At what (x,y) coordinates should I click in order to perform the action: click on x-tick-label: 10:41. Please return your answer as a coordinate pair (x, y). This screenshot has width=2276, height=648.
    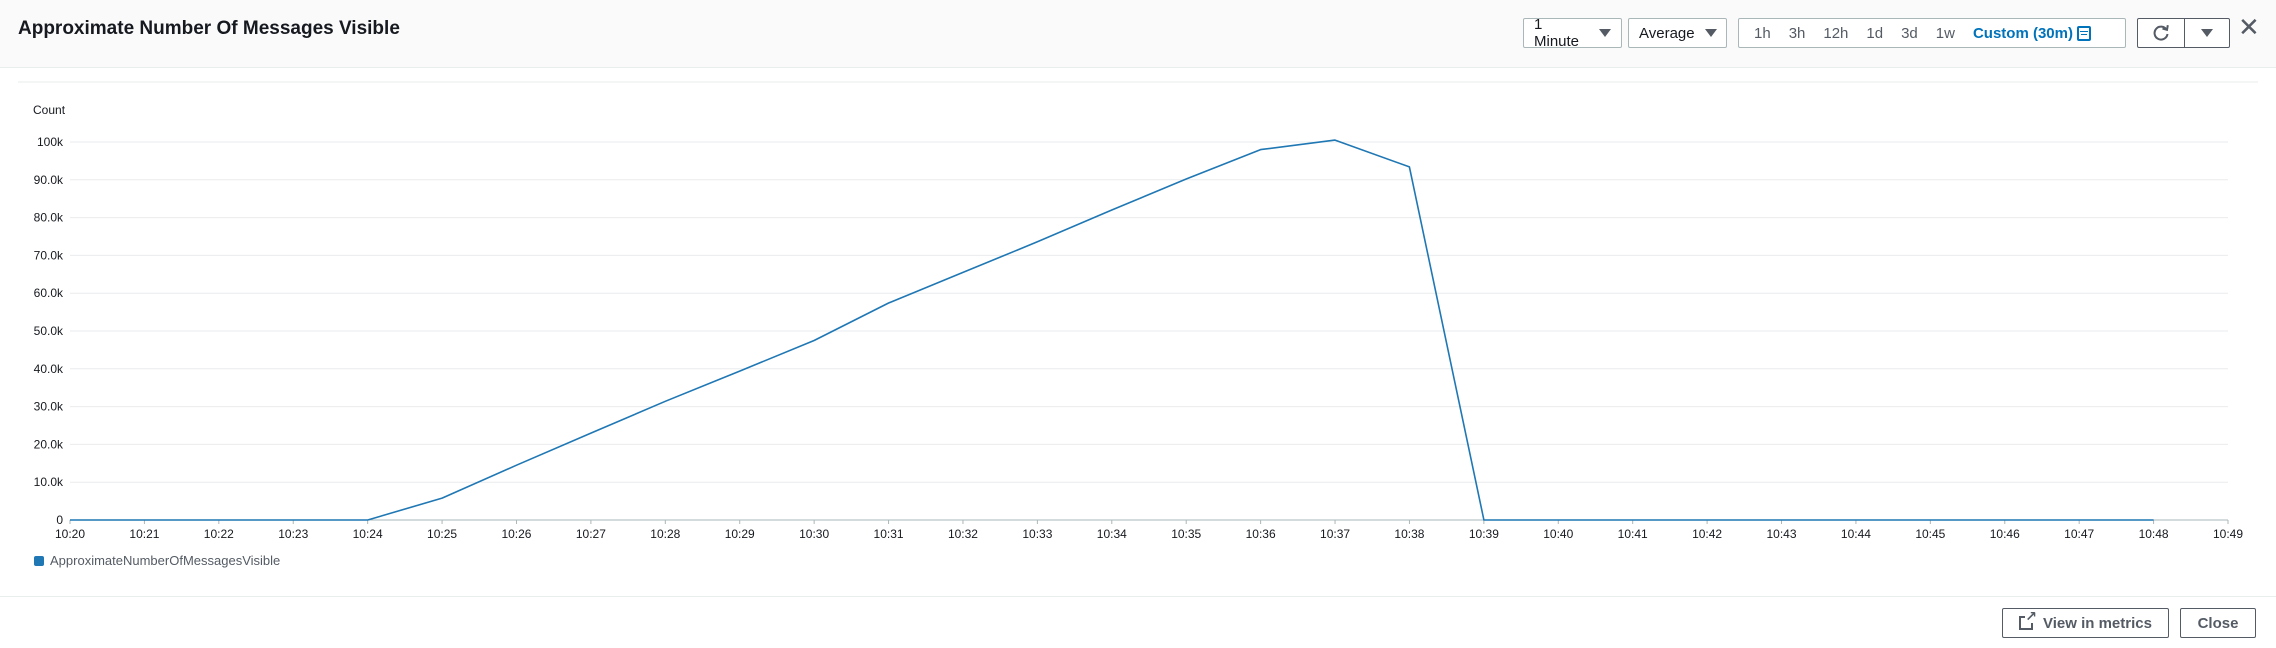
    Looking at the image, I should click on (1633, 534).